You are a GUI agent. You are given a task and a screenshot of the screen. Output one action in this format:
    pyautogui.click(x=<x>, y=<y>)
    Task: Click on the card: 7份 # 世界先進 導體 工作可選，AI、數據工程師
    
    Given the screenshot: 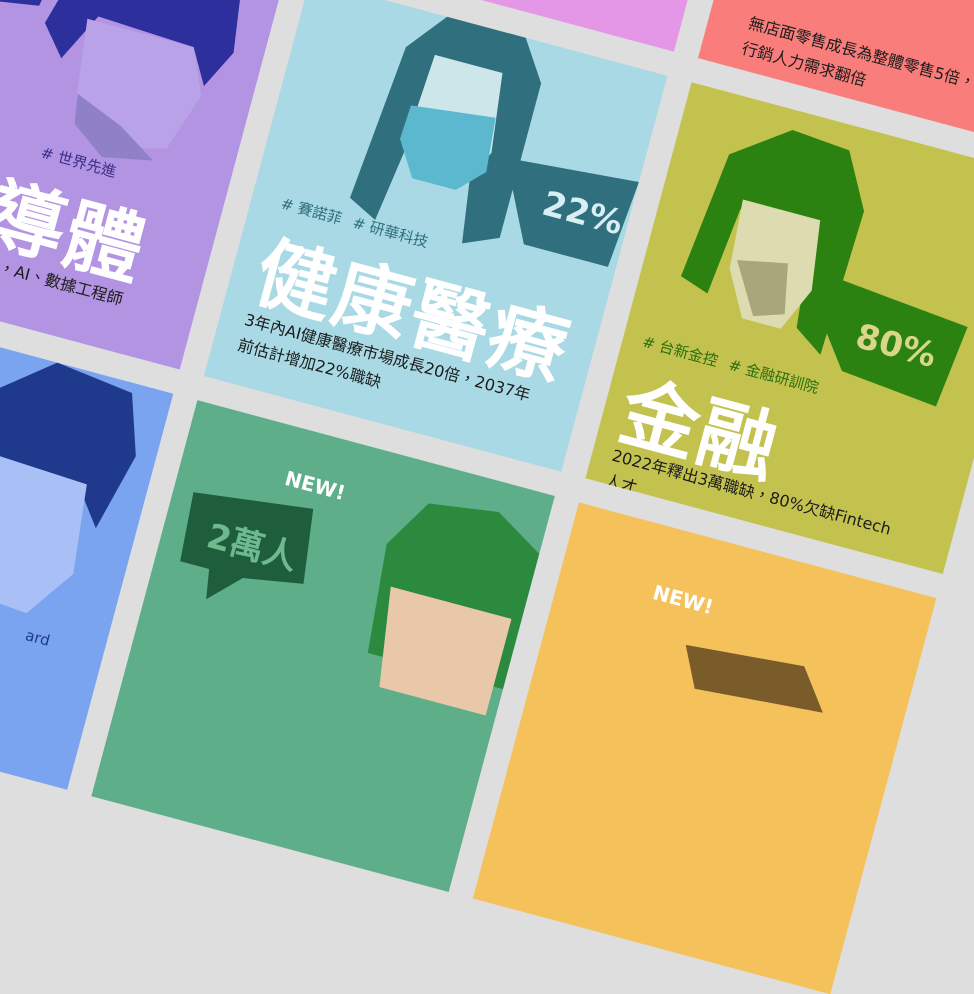 What is the action you would take?
    pyautogui.click(x=143, y=185)
    